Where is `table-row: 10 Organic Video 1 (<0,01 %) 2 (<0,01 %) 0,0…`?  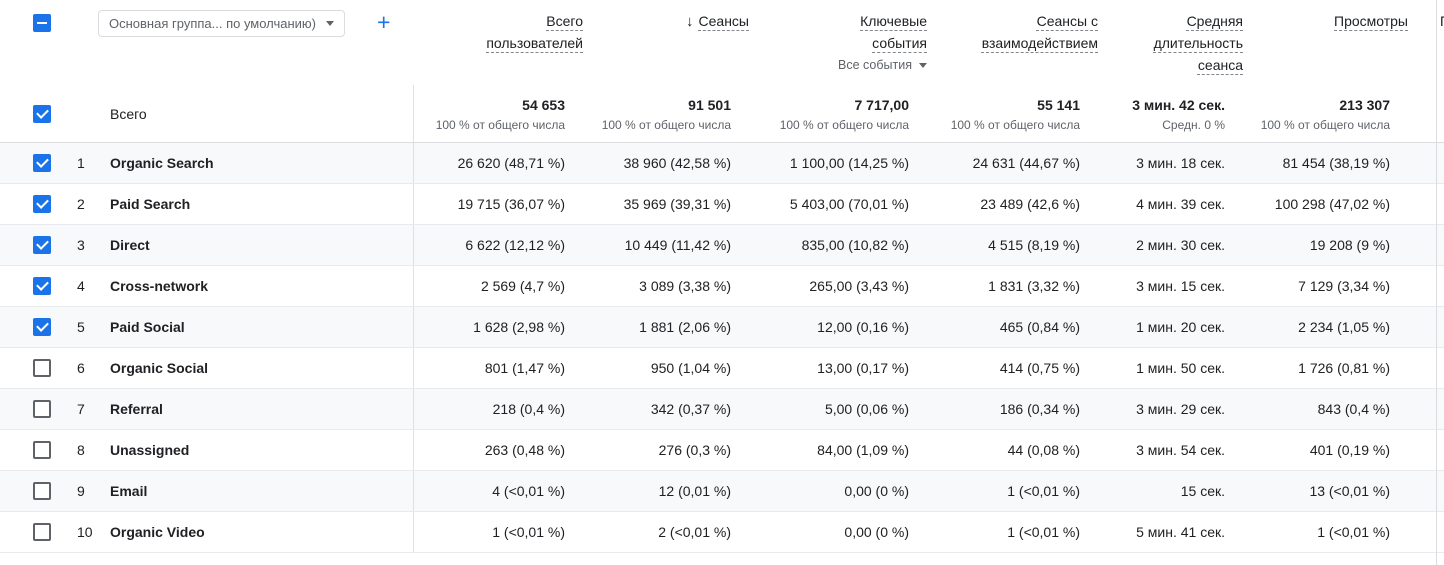 table-row: 10 Organic Video 1 (<0,01 %) 2 (<0,01 %) 0,0… is located at coordinates (722, 532).